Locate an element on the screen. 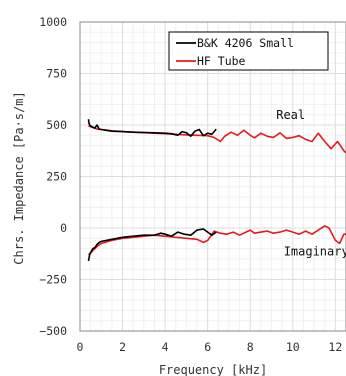 The height and width of the screenshot is (376, 346). bk-4206-small-real-line is located at coordinates (152, 128).